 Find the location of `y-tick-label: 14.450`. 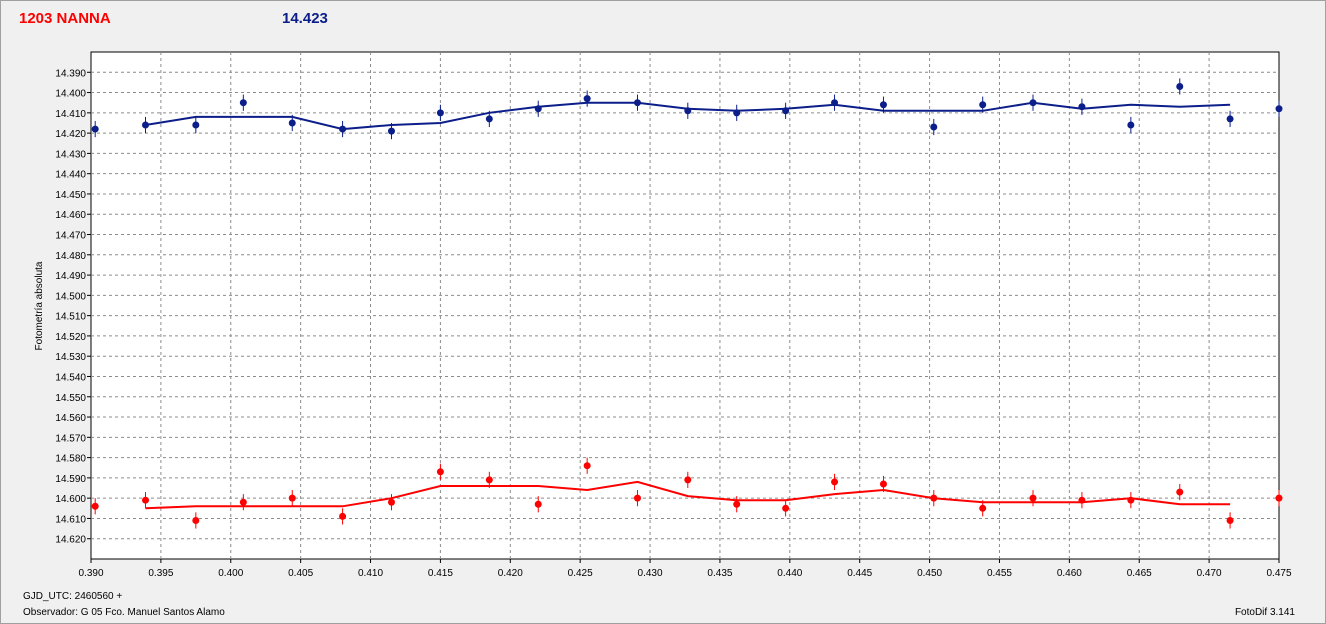

y-tick-label: 14.450 is located at coordinates (70, 195).